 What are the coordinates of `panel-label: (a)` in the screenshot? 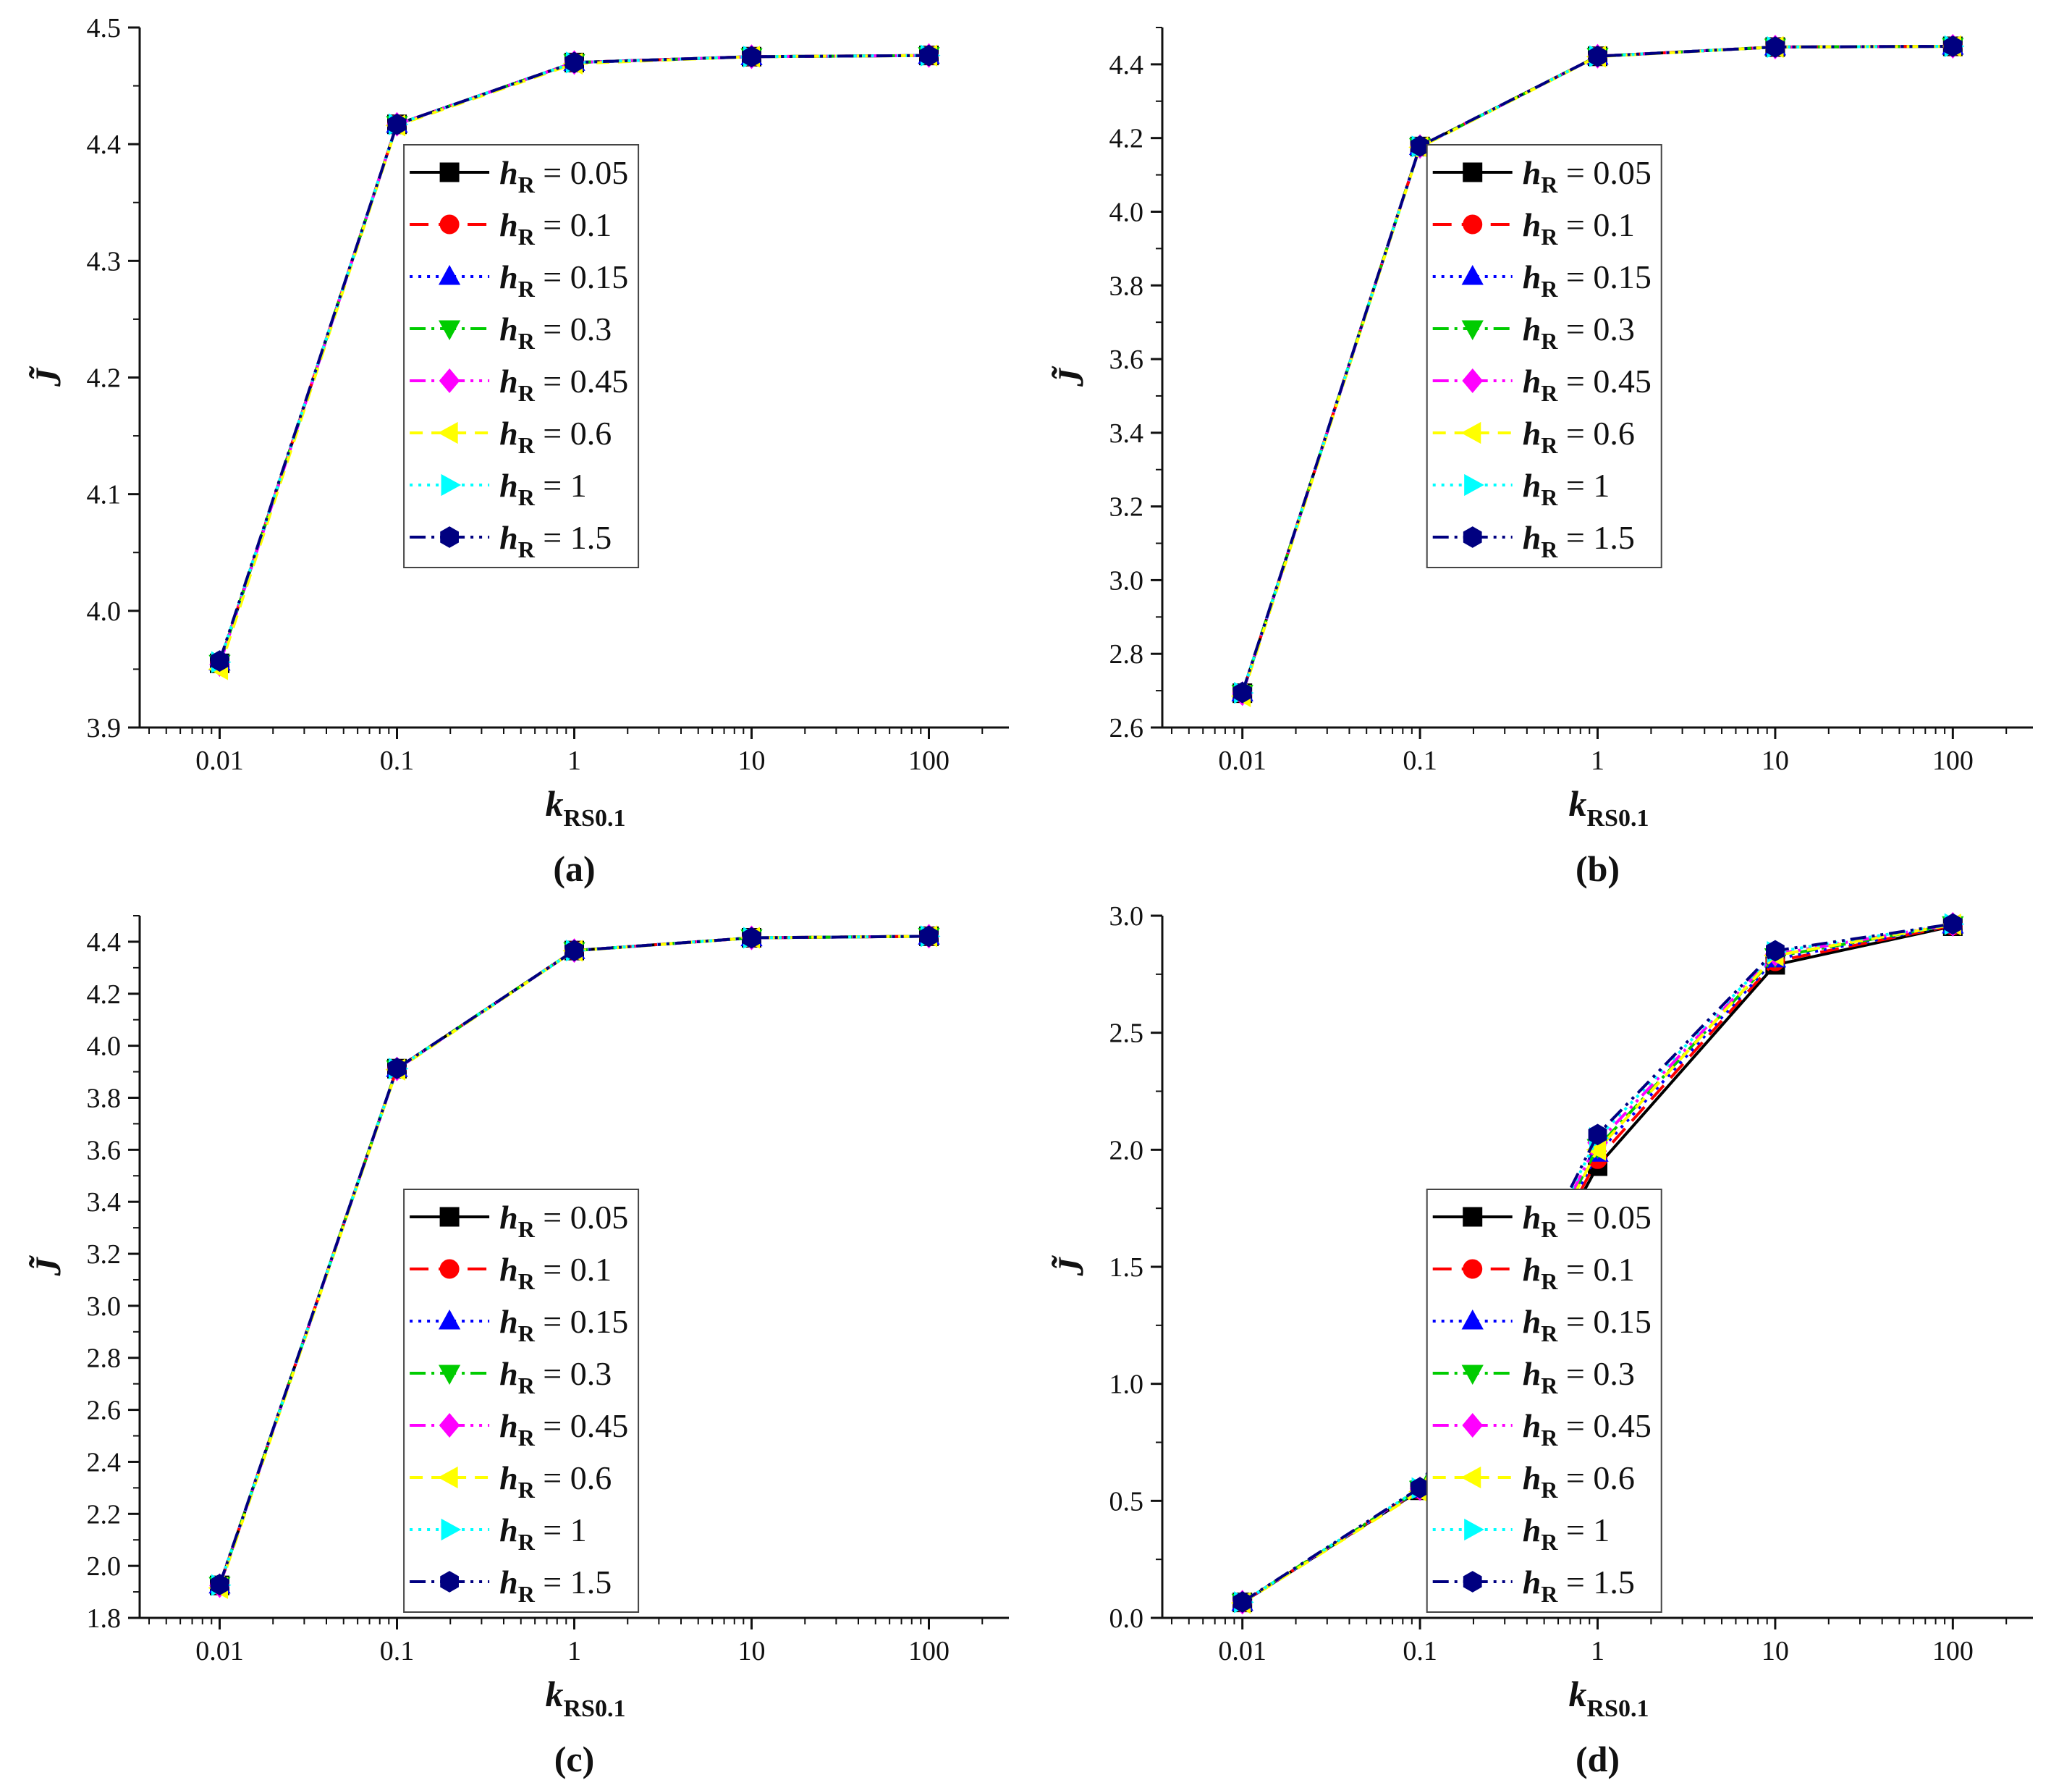 It's located at (574, 868).